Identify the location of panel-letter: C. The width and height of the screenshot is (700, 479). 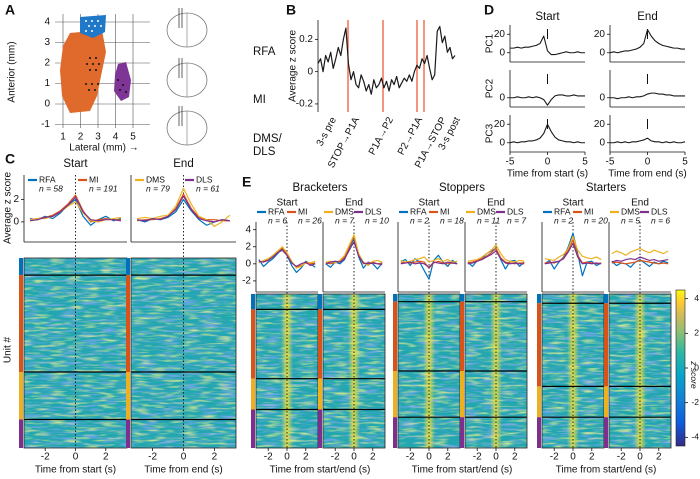
(10, 159).